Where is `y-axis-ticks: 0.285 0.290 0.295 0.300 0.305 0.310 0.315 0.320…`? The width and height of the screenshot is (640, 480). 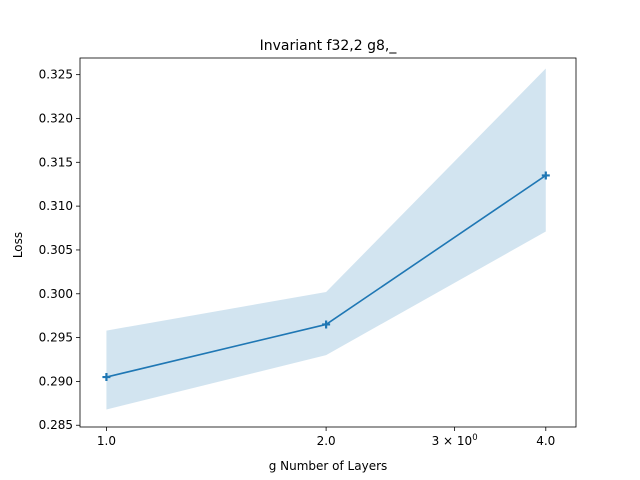
y-axis-ticks: 0.285 0.290 0.295 0.300 0.305 0.310 0.315 0.320… is located at coordinates (59, 250).